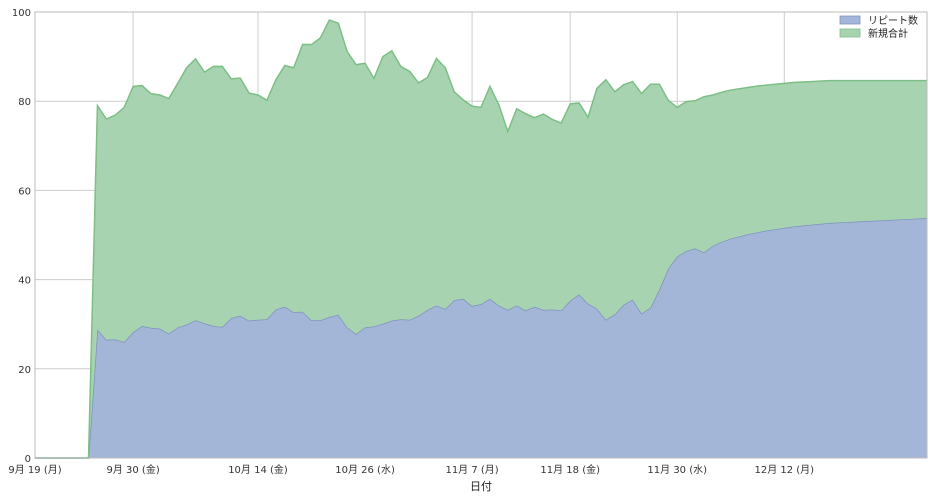  What do you see at coordinates (24, 281) in the screenshot?
I see `y-tick-label: 40` at bounding box center [24, 281].